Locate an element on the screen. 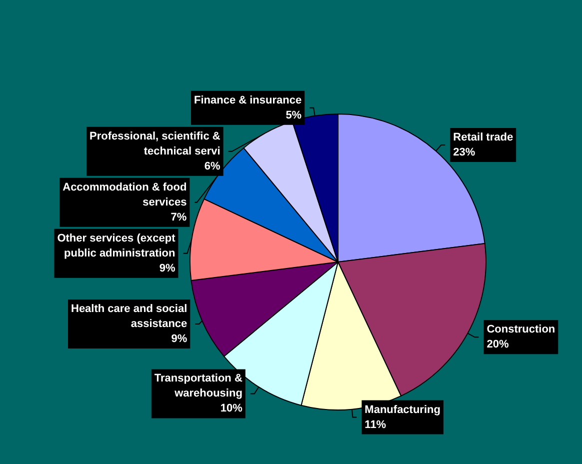 The width and height of the screenshot is (582, 464). slice-label: Other services (except public administration is located at coordinates (116, 246).